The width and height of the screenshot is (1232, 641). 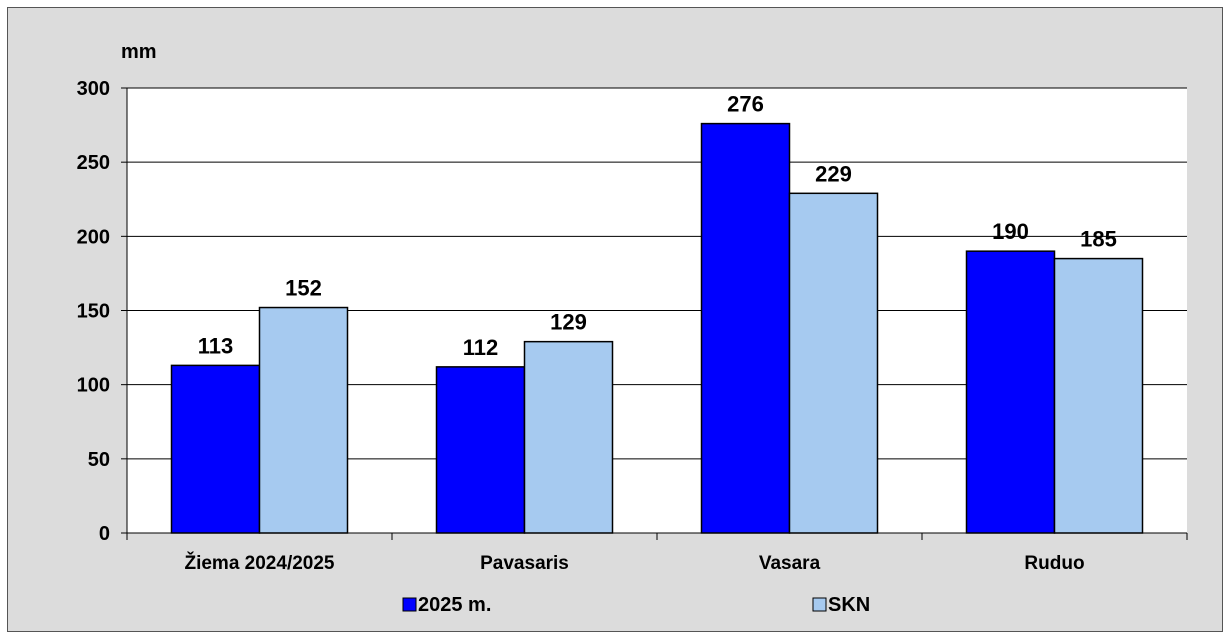 What do you see at coordinates (657, 553) in the screenshot?
I see `x-axis-ticks: Žiema 2024/2025 Pavasaris Vasara Ruduo` at bounding box center [657, 553].